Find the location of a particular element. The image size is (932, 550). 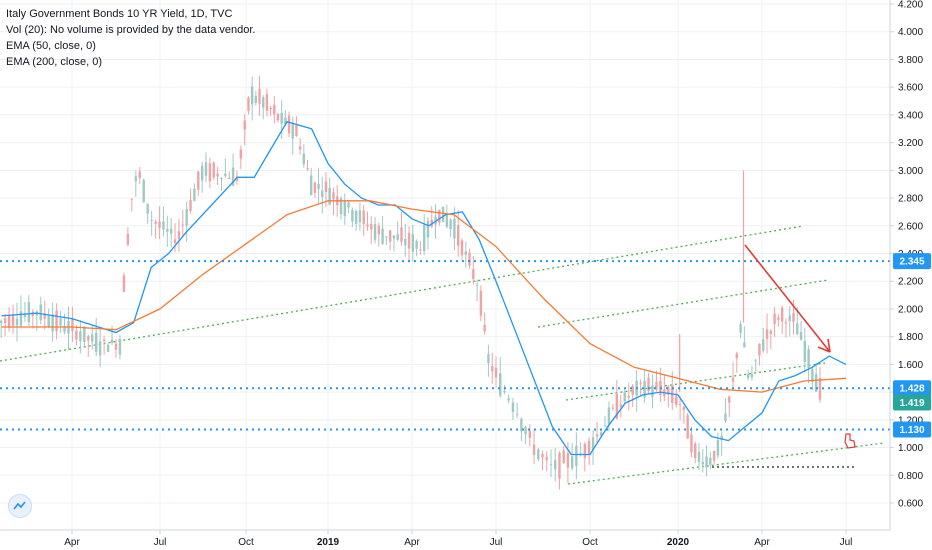

x-tick-label: Oct is located at coordinates (590, 542).